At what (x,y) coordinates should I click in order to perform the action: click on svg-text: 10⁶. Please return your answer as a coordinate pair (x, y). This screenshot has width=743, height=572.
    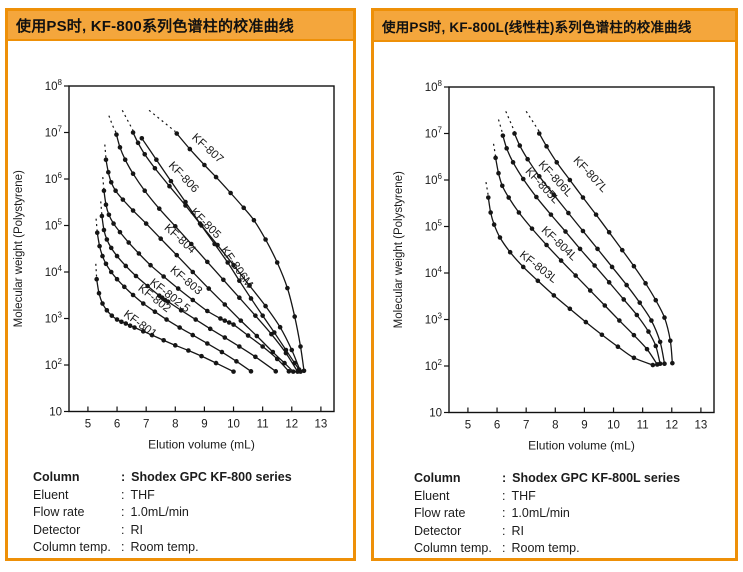
    Looking at the image, I should click on (434, 179).